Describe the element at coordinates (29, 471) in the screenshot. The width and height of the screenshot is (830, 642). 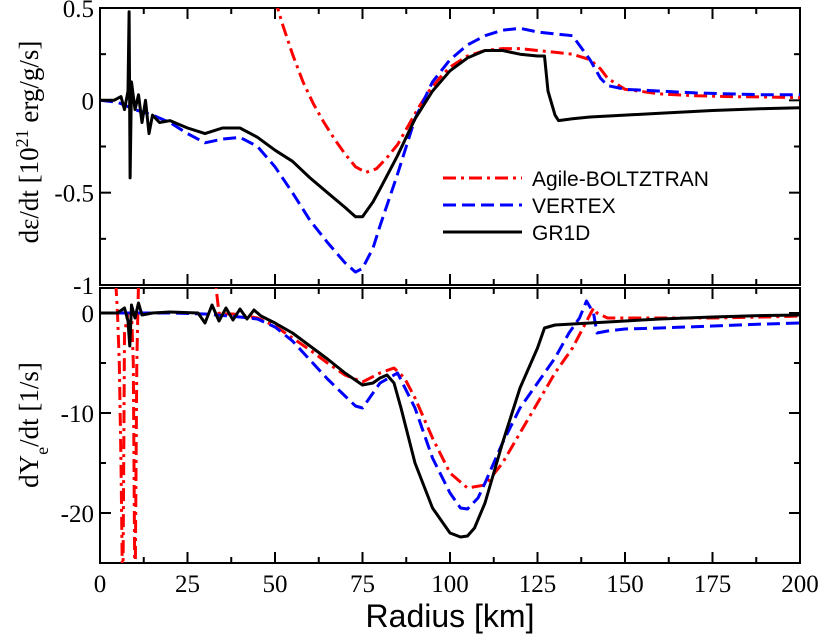
I see `bottom-y-axis-title-main: dY` at that location.